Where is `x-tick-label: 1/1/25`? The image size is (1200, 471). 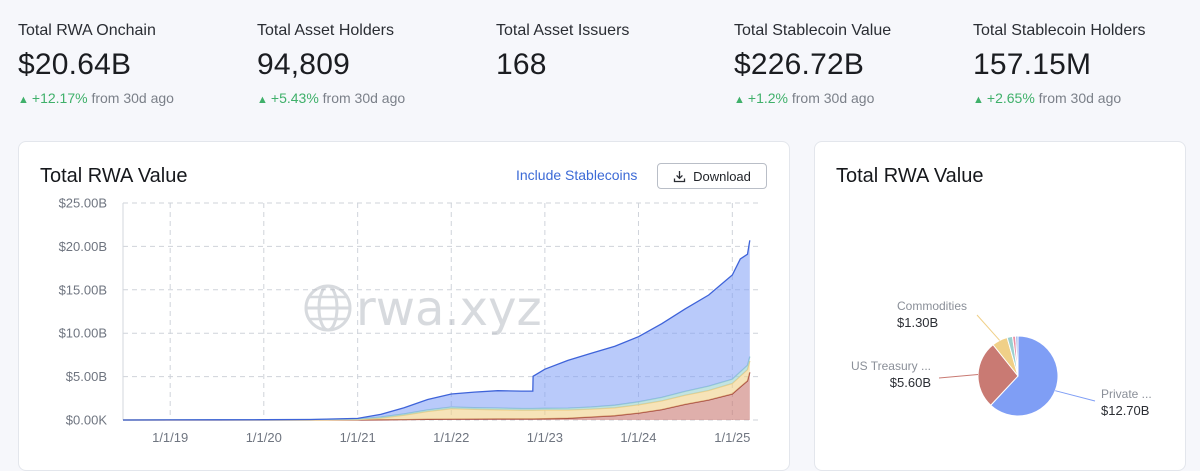
x-tick-label: 1/1/25 is located at coordinates (732, 437).